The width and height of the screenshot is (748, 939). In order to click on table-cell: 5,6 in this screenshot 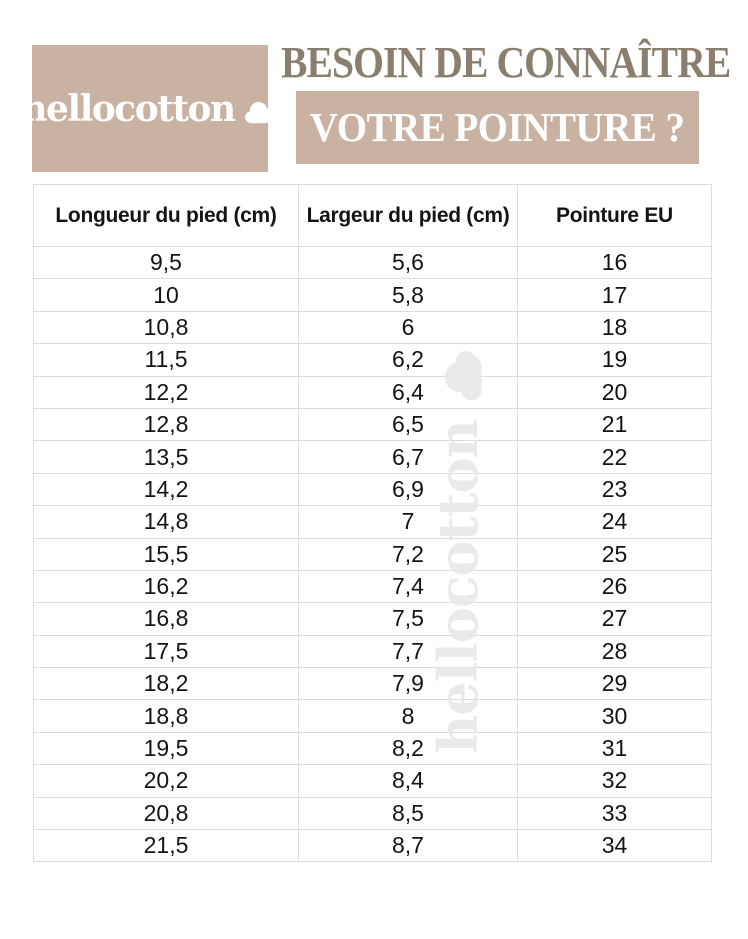, I will do `click(408, 262)`.